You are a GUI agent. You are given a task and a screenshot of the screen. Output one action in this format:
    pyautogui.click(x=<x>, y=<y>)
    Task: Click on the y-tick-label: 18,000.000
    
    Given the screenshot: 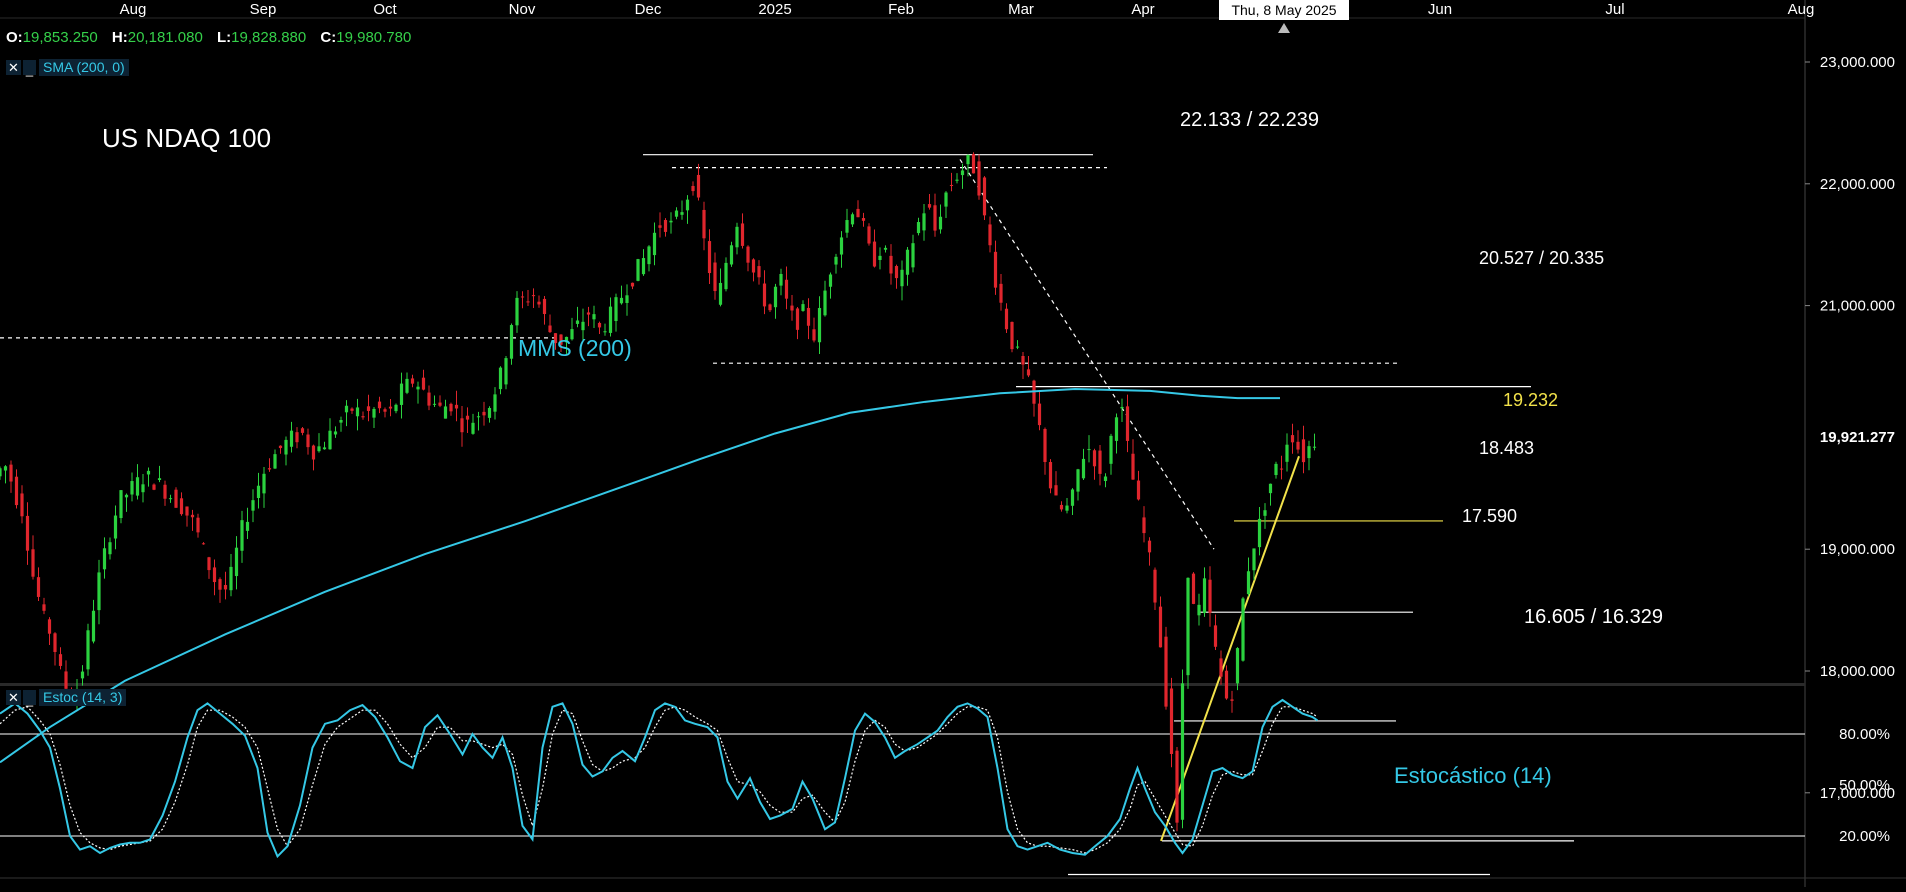 What is the action you would take?
    pyautogui.click(x=1857, y=671)
    